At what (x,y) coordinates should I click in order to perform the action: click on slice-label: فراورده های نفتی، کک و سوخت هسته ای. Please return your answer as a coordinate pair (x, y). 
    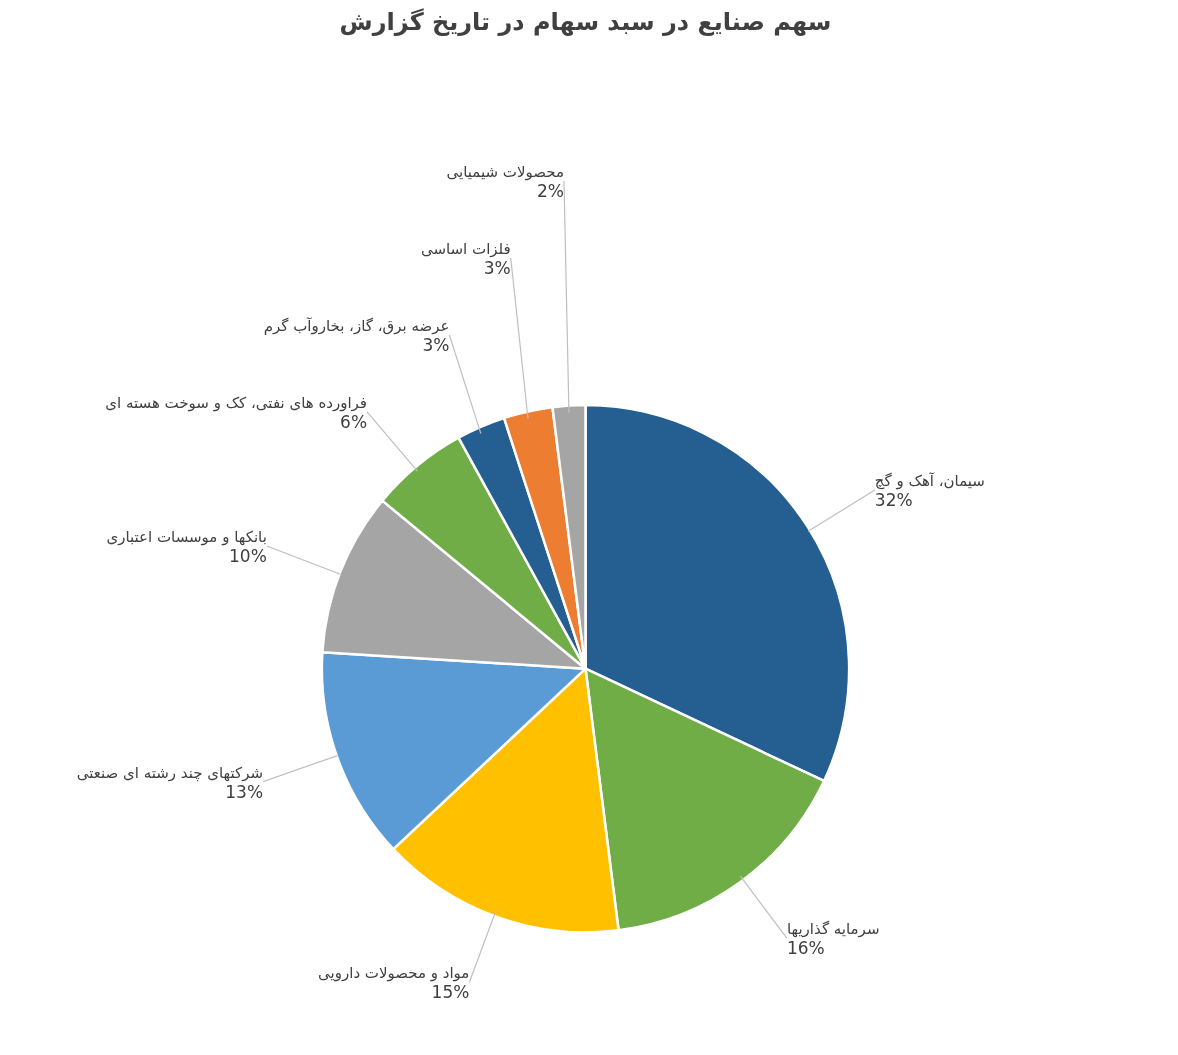
    Looking at the image, I should click on (236, 402).